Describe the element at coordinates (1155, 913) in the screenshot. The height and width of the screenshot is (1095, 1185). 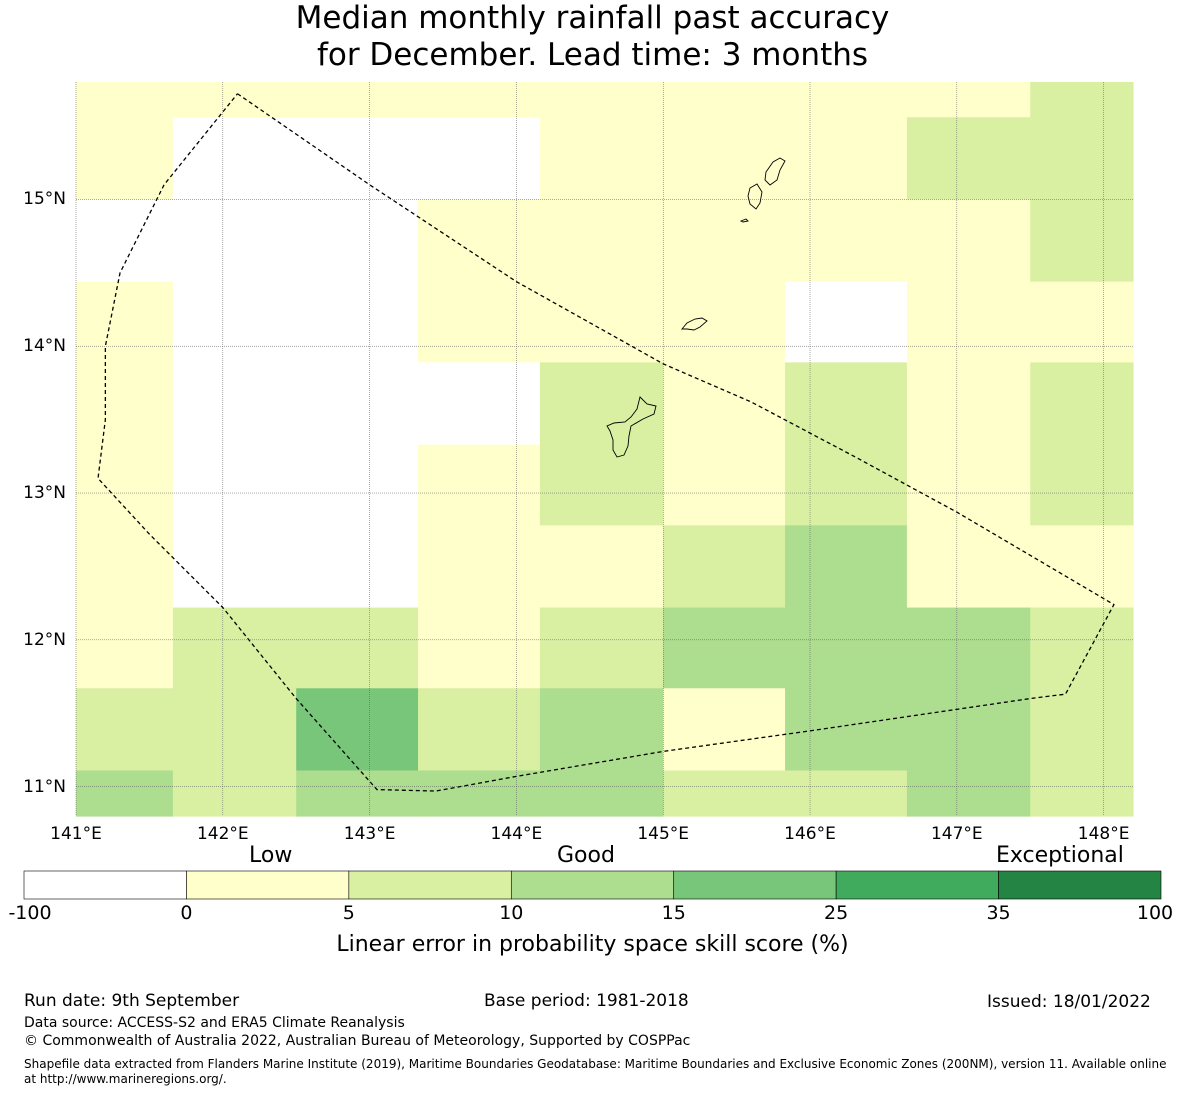
I see `colorbar-tick-label: 100` at that location.